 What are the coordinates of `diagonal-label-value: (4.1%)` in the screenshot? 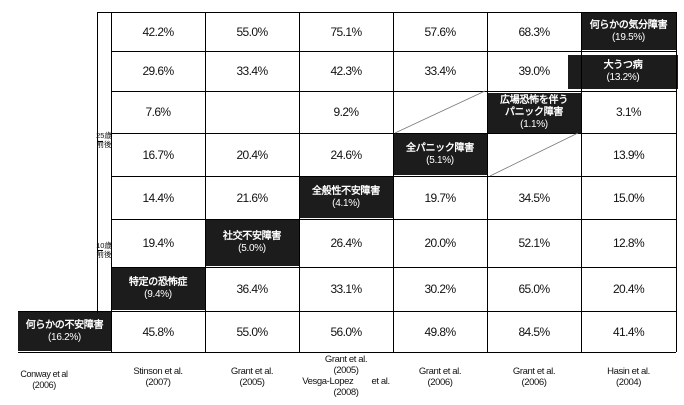 It's located at (346, 203).